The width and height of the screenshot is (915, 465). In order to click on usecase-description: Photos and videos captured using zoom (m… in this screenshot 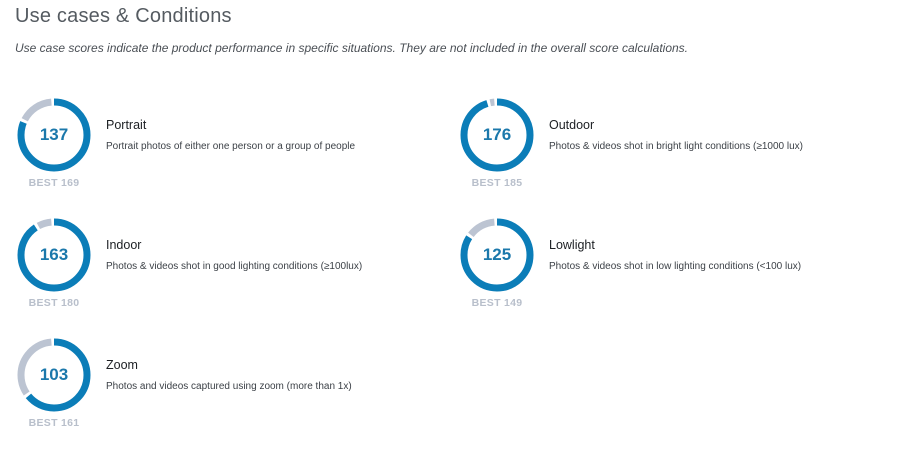, I will do `click(229, 386)`.